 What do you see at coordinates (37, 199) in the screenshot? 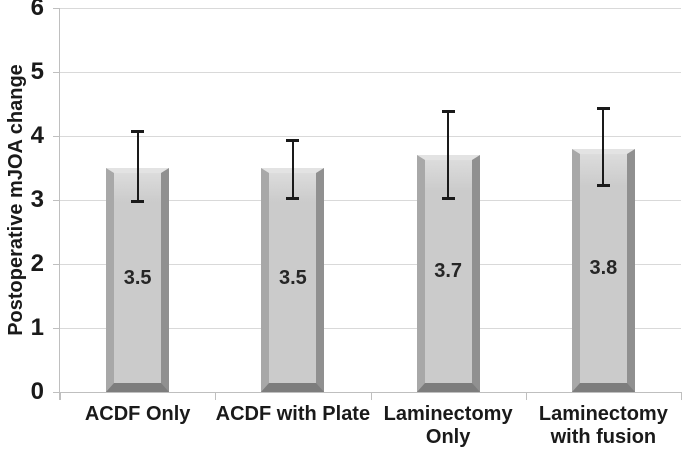
I see `y-tick-label: 3` at bounding box center [37, 199].